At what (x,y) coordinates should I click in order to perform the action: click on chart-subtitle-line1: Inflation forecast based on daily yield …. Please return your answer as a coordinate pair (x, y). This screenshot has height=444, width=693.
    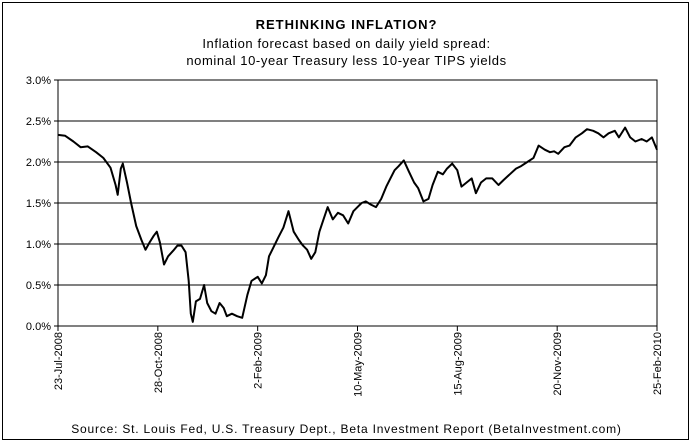
    Looking at the image, I should click on (346, 43).